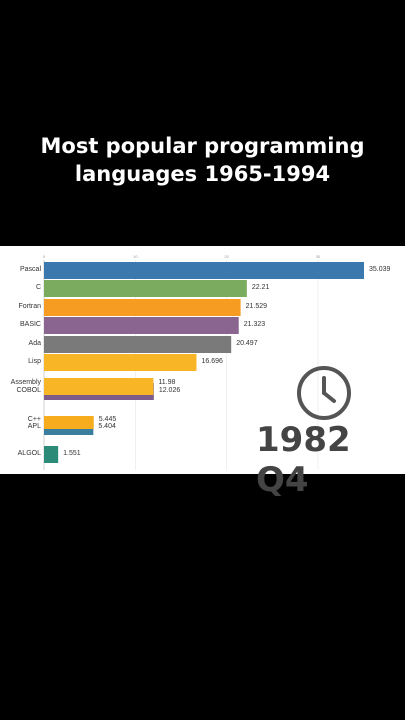 Image resolution: width=405 pixels, height=720 pixels. What do you see at coordinates (202, 174) in the screenshot?
I see `title-line-2: languages 1965-1994` at bounding box center [202, 174].